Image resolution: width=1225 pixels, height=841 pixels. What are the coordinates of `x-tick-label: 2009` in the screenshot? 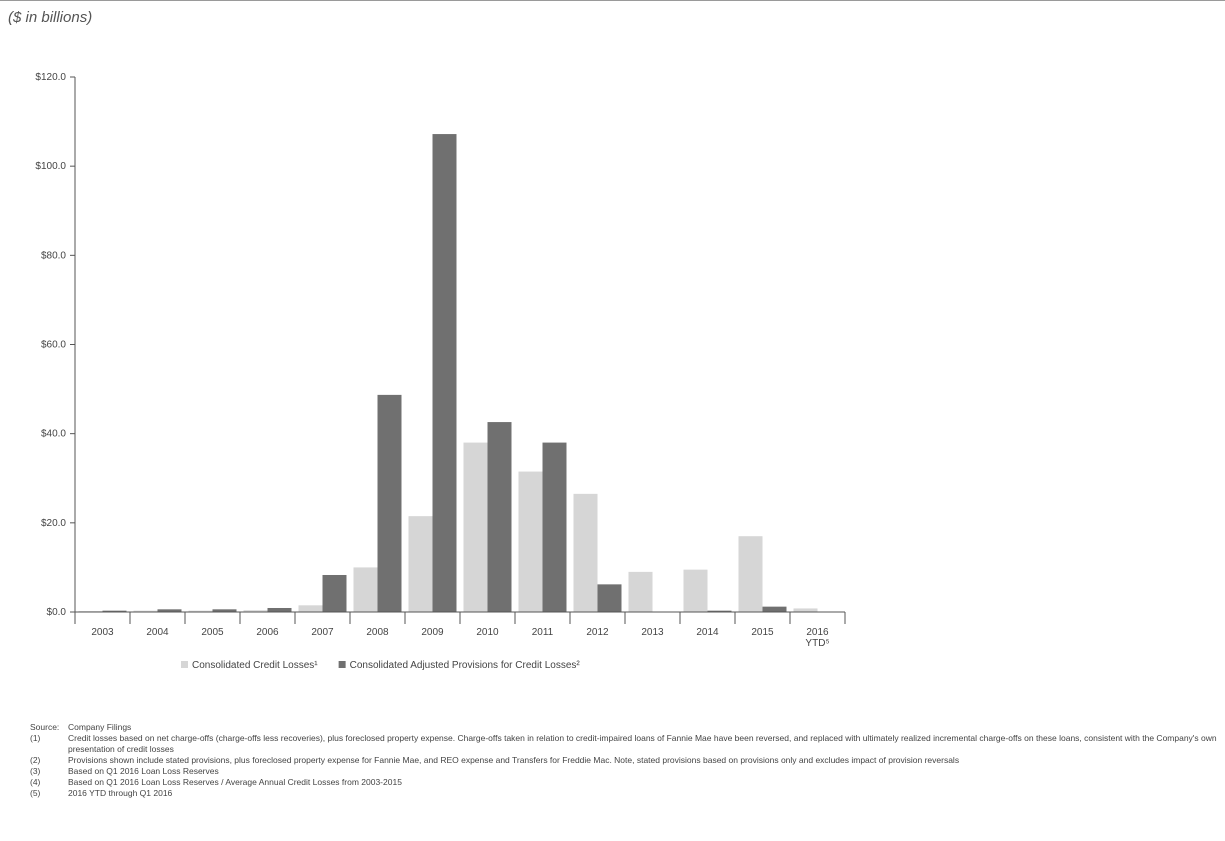 It's located at (432, 632).